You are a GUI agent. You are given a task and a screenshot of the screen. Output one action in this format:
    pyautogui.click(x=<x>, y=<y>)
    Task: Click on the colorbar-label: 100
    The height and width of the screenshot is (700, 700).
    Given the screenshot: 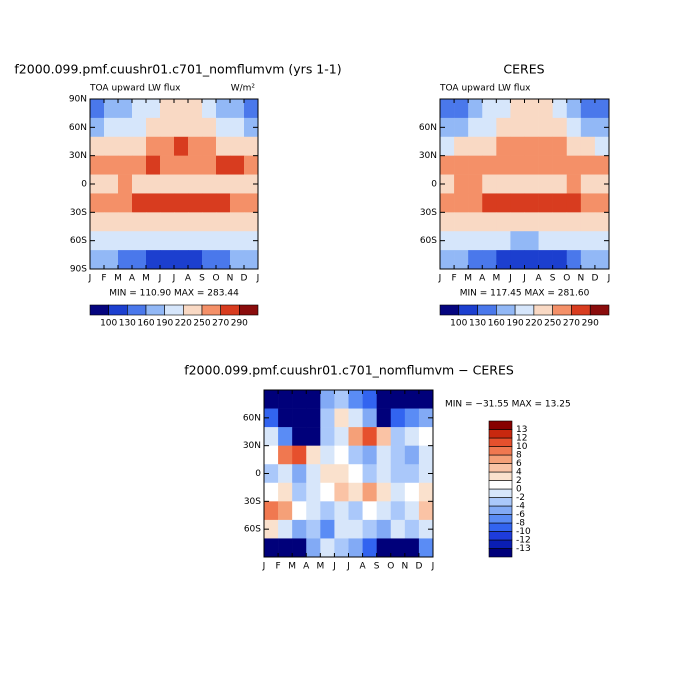 What is the action you would take?
    pyautogui.click(x=108, y=324)
    